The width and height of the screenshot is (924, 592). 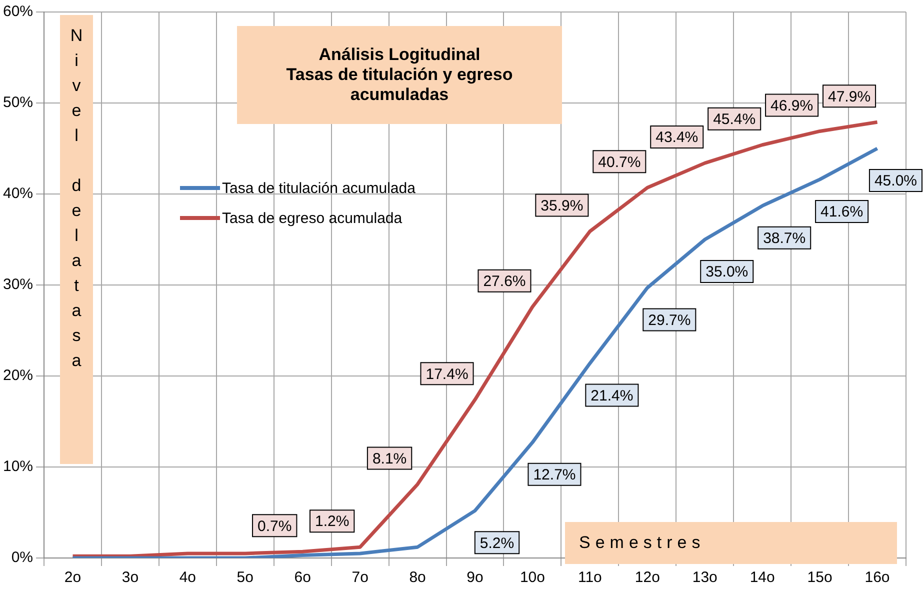 I want to click on x-tick-label: 8o, so click(x=417, y=577).